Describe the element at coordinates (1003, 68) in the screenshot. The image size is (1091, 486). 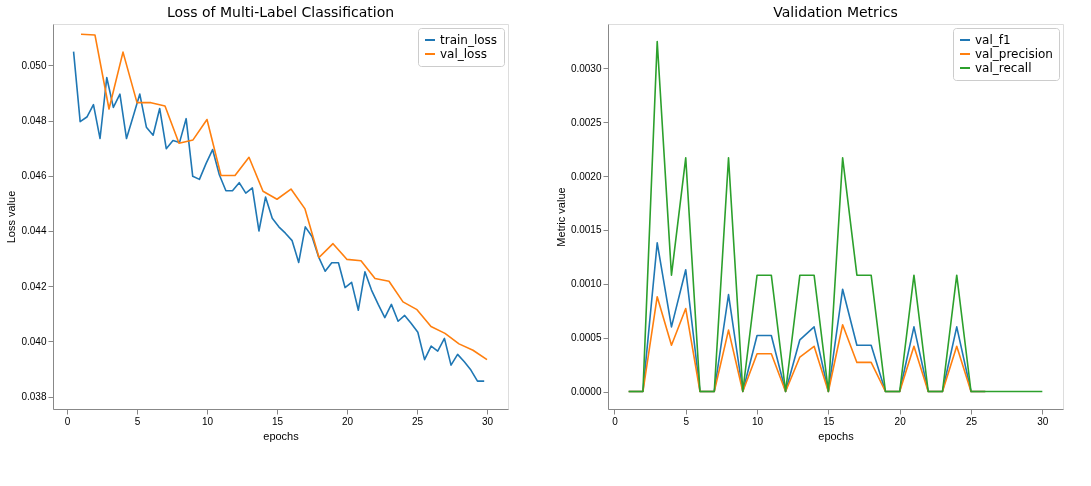
I see `legend-label: val_recall` at that location.